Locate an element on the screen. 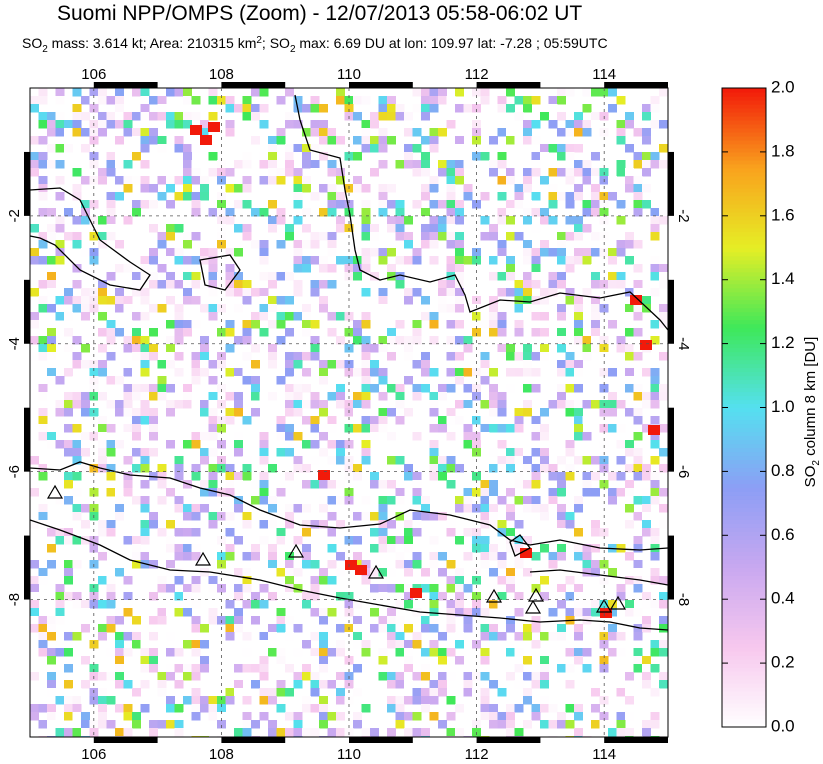 The width and height of the screenshot is (823, 764). x-tick-label: 112 is located at coordinates (477, 74).